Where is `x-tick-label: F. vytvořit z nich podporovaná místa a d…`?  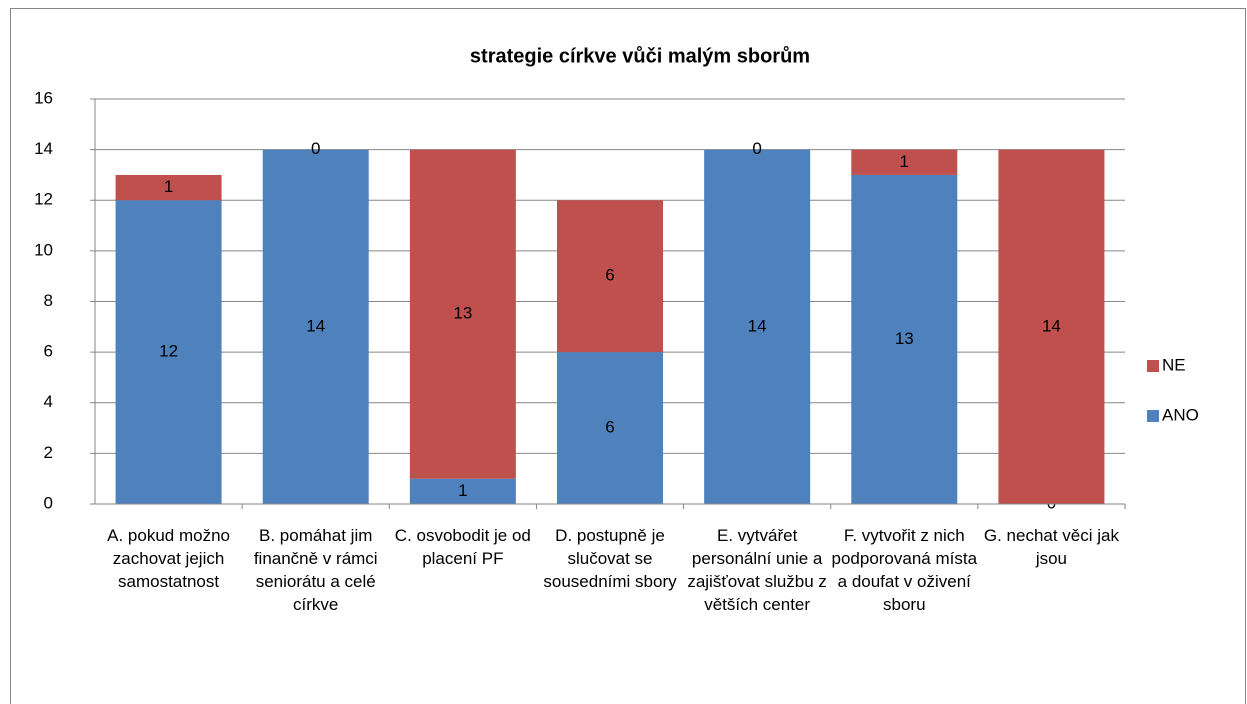
x-tick-label: F. vytvořit z nich podporovaná místa a d… is located at coordinates (904, 570).